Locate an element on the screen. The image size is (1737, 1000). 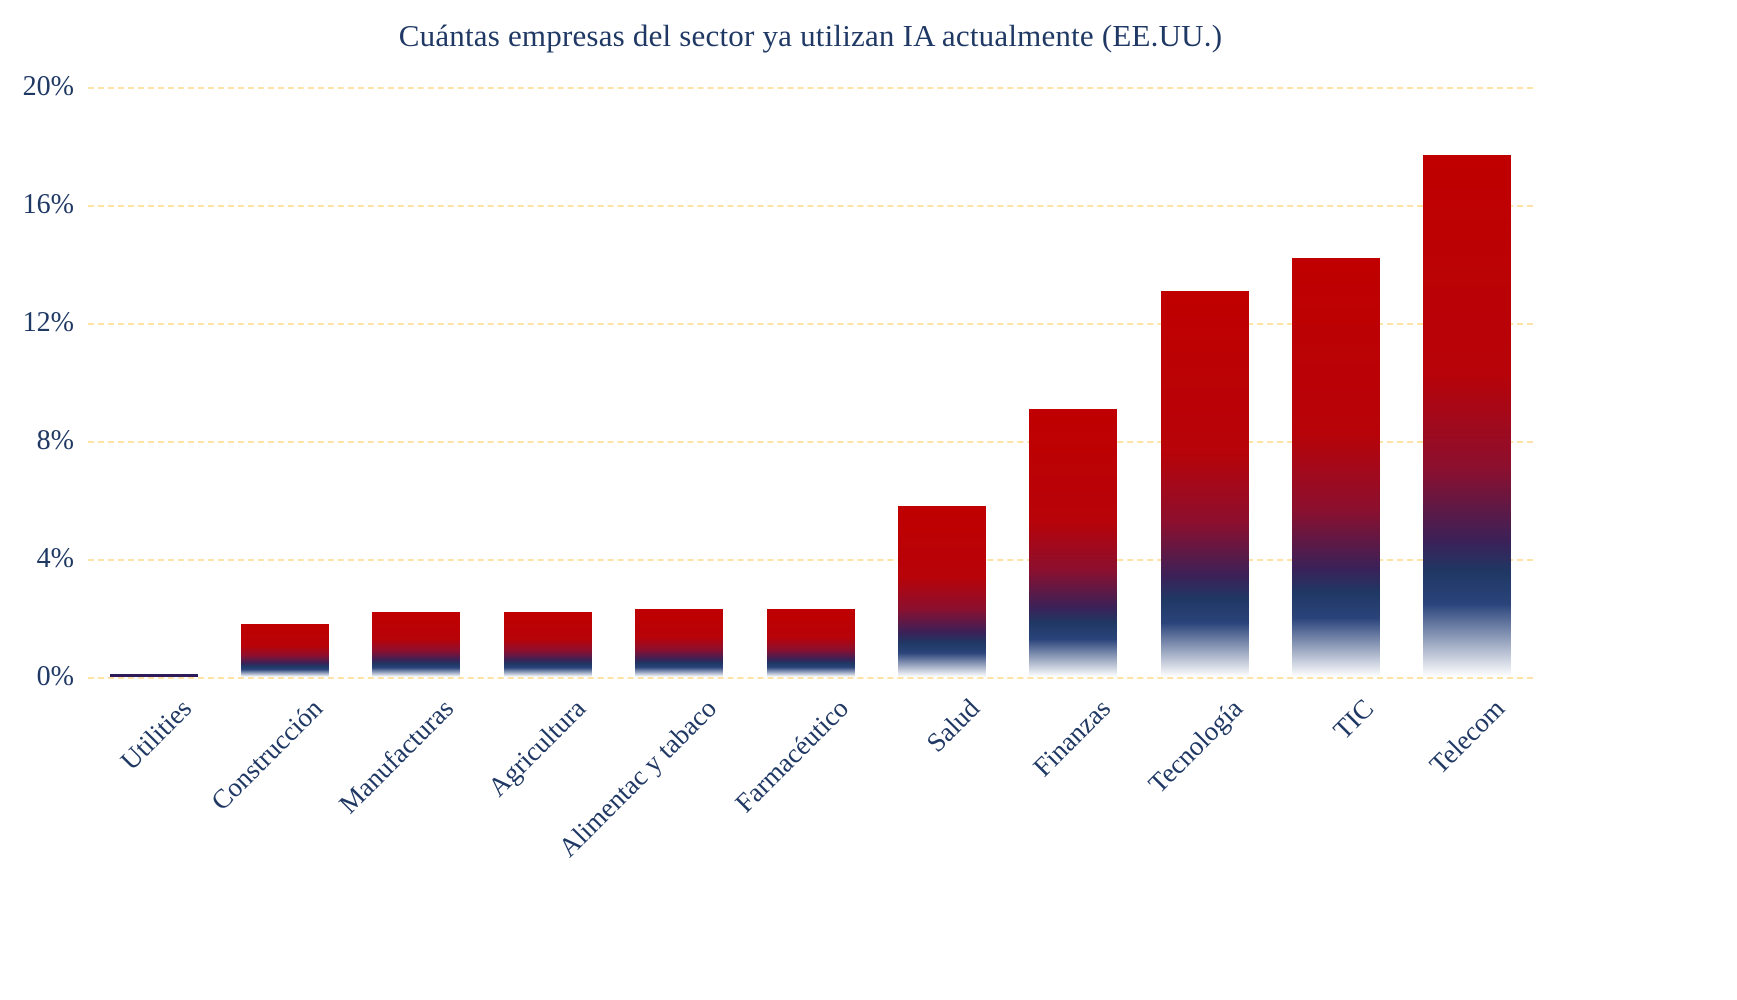
y-axis-tick-label: 0% is located at coordinates (55, 676).